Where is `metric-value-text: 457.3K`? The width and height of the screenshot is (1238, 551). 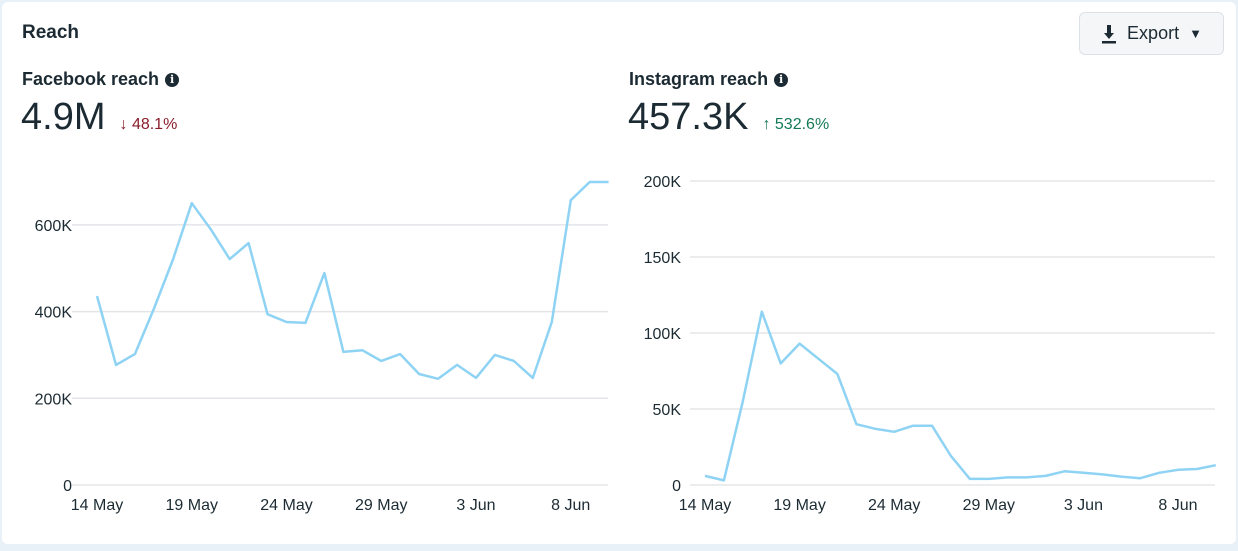
metric-value-text: 457.3K is located at coordinates (688, 117).